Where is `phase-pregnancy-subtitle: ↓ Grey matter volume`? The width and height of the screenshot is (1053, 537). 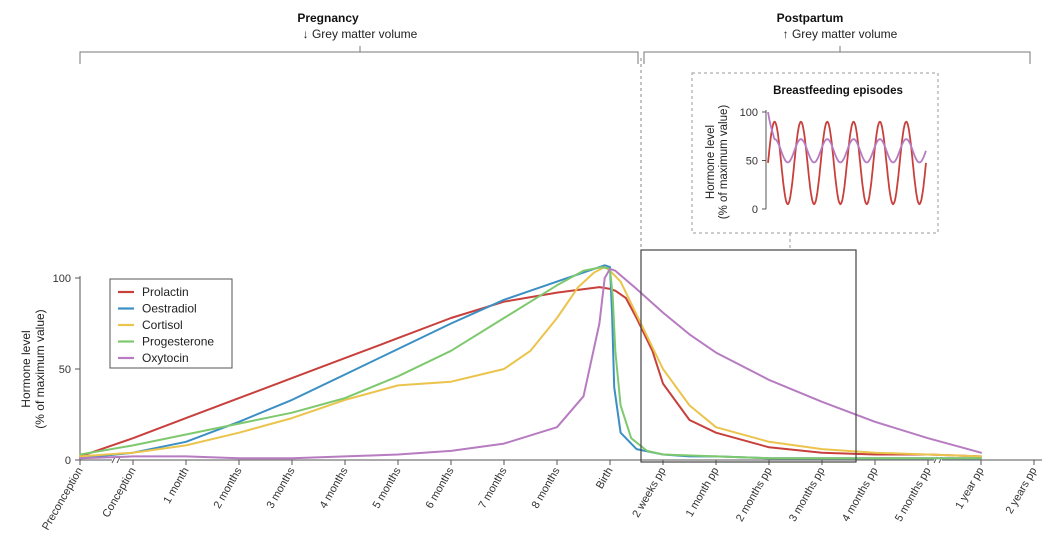 phase-pregnancy-subtitle: ↓ Grey matter volume is located at coordinates (360, 34).